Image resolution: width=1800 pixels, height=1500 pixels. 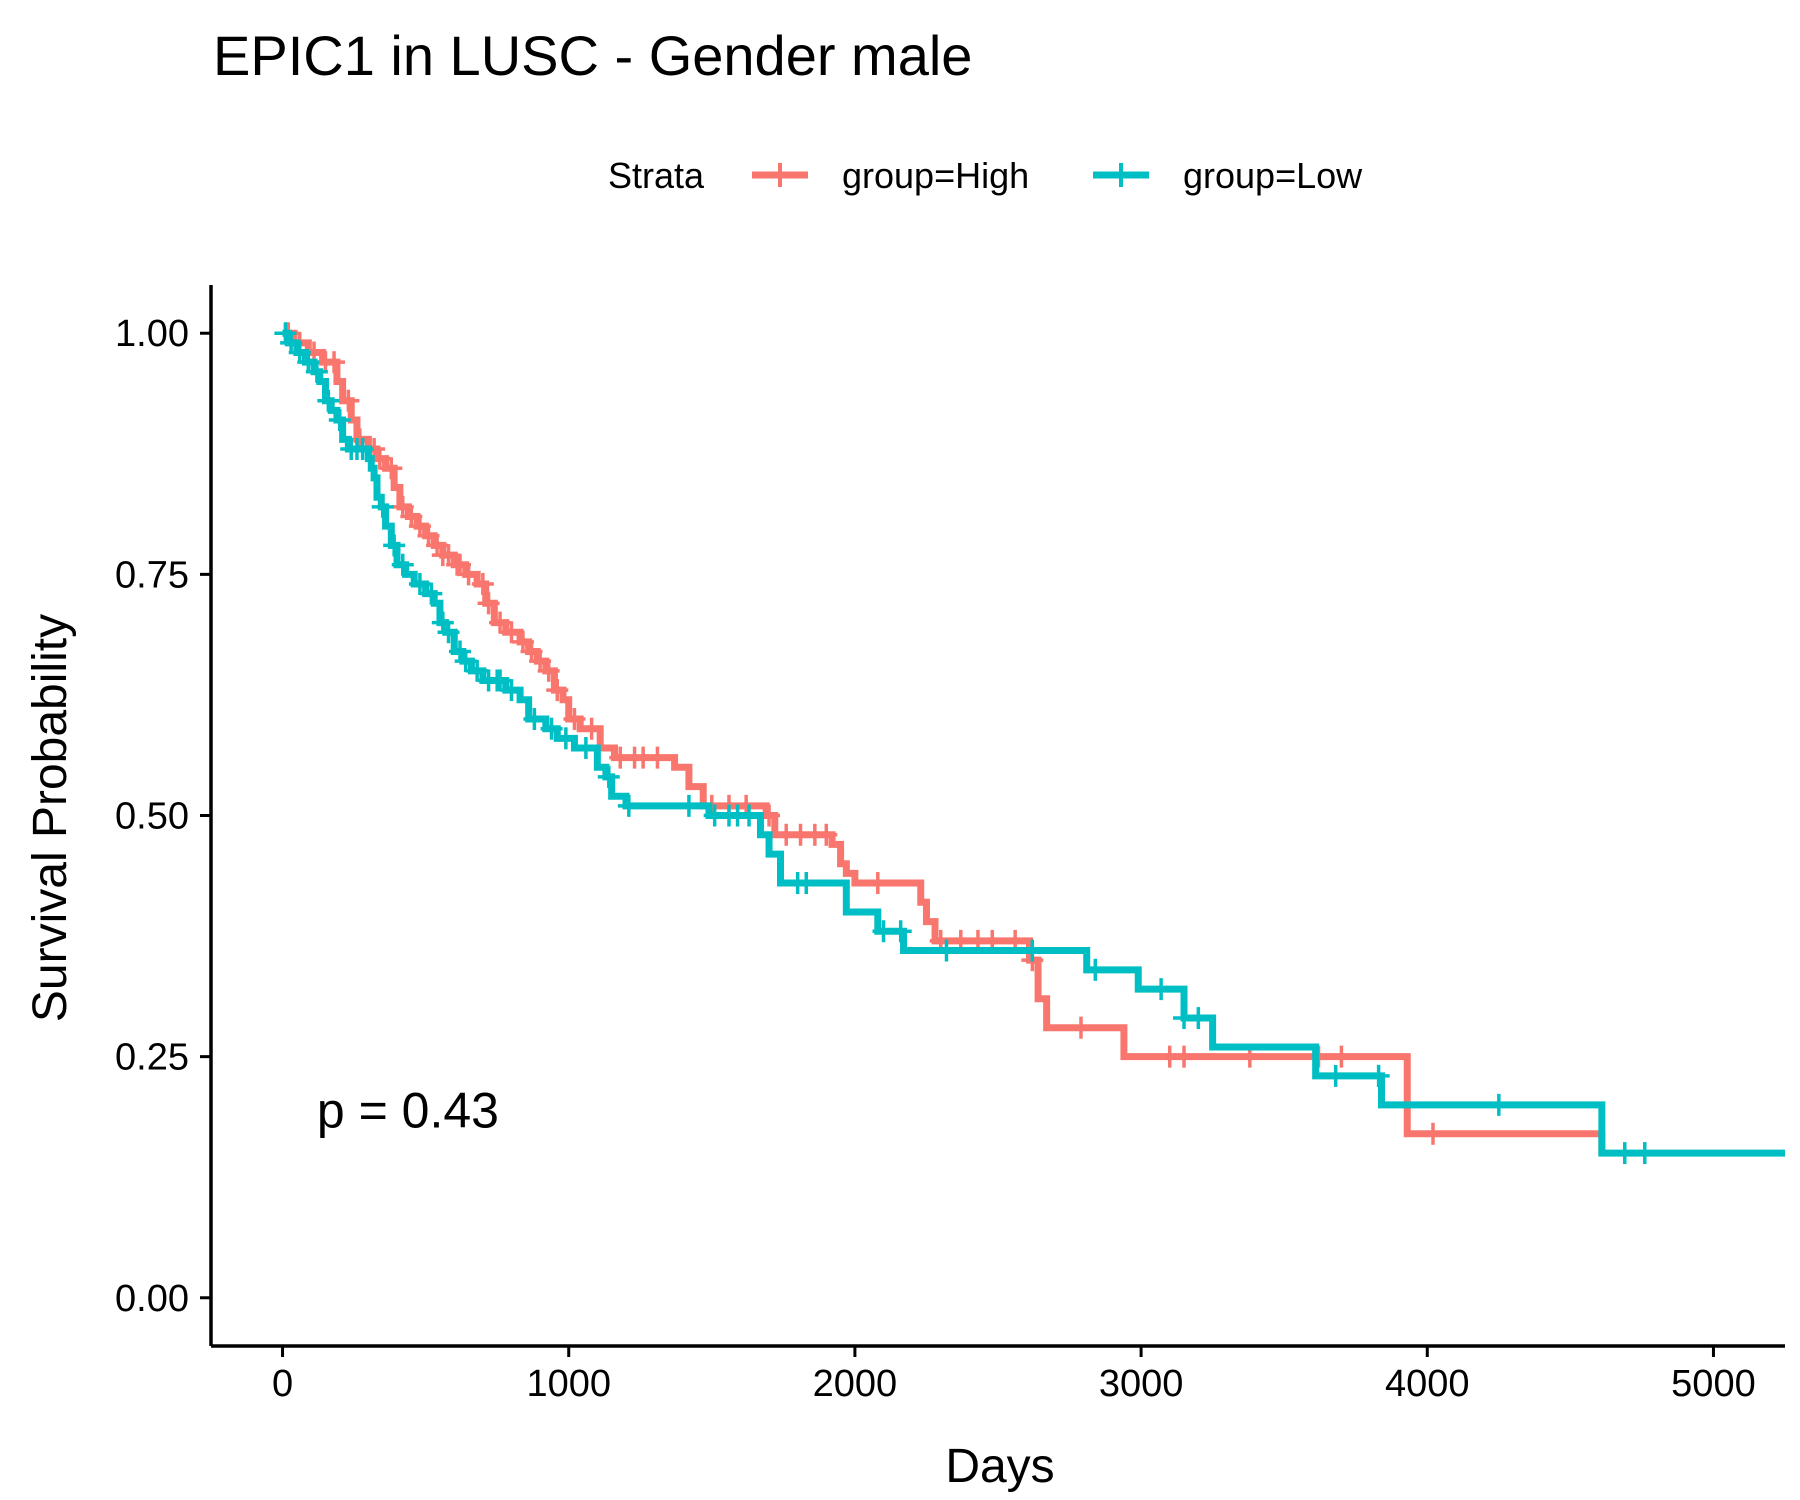 I want to click on legend: Strata group=High group=Low, so click(x=985, y=175).